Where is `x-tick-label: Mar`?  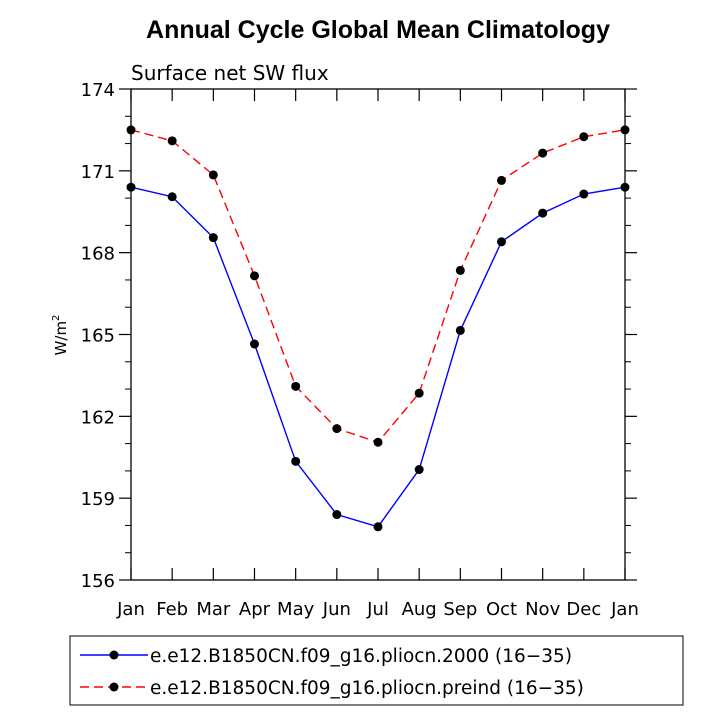 x-tick-label: Mar is located at coordinates (213, 609).